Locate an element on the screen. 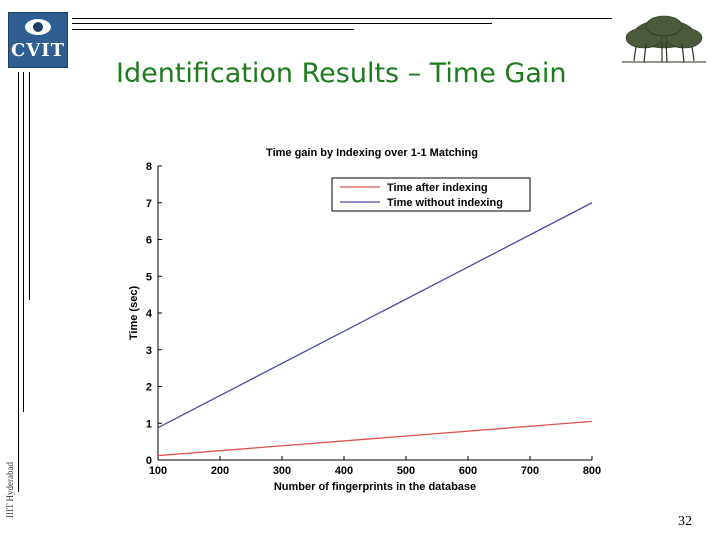 Image resolution: width=720 pixels, height=540 pixels. legend-box is located at coordinates (431, 194).